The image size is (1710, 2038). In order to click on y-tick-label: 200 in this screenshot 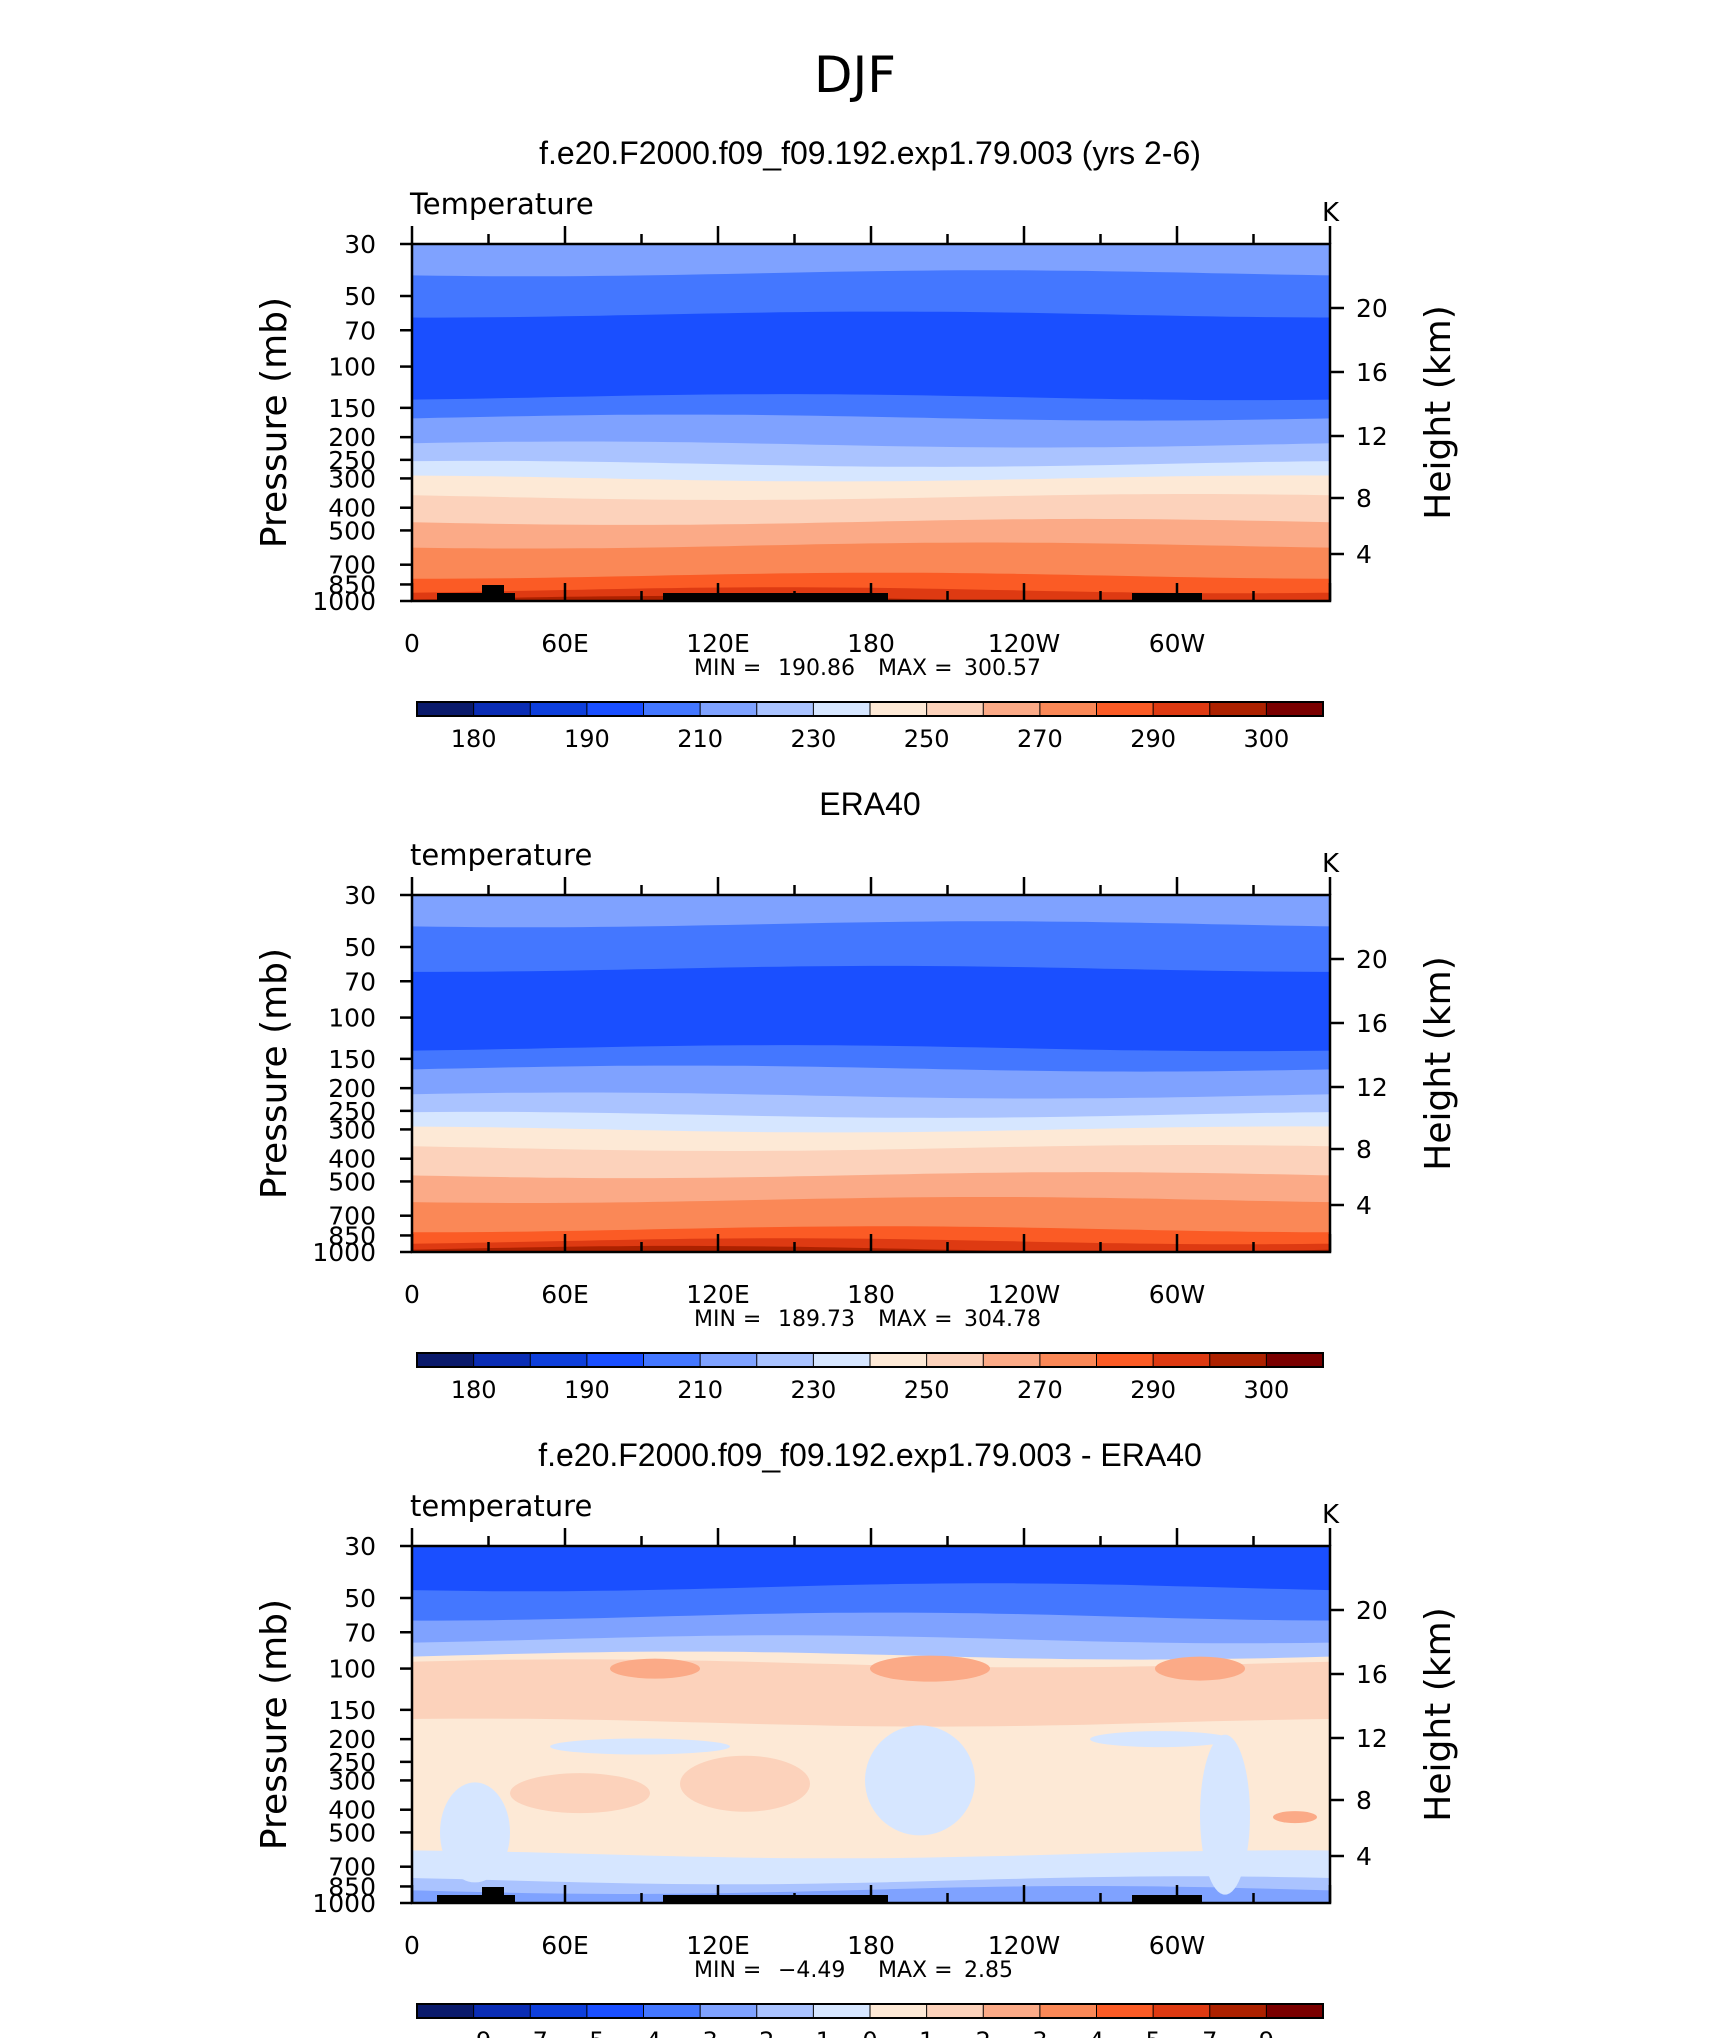, I will do `click(352, 1088)`.